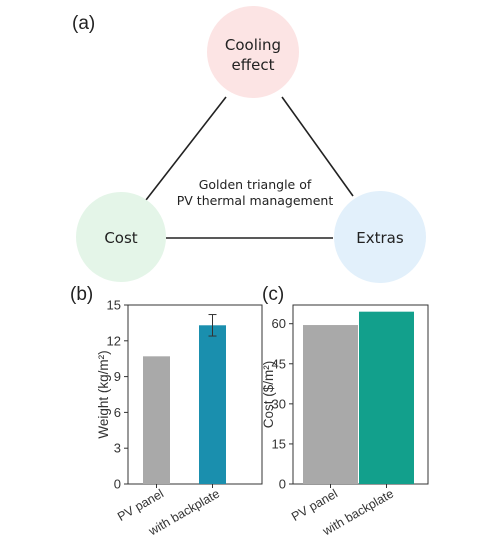 The image size is (479, 550). What do you see at coordinates (117, 448) in the screenshot?
I see `y-tick-label: 3` at bounding box center [117, 448].